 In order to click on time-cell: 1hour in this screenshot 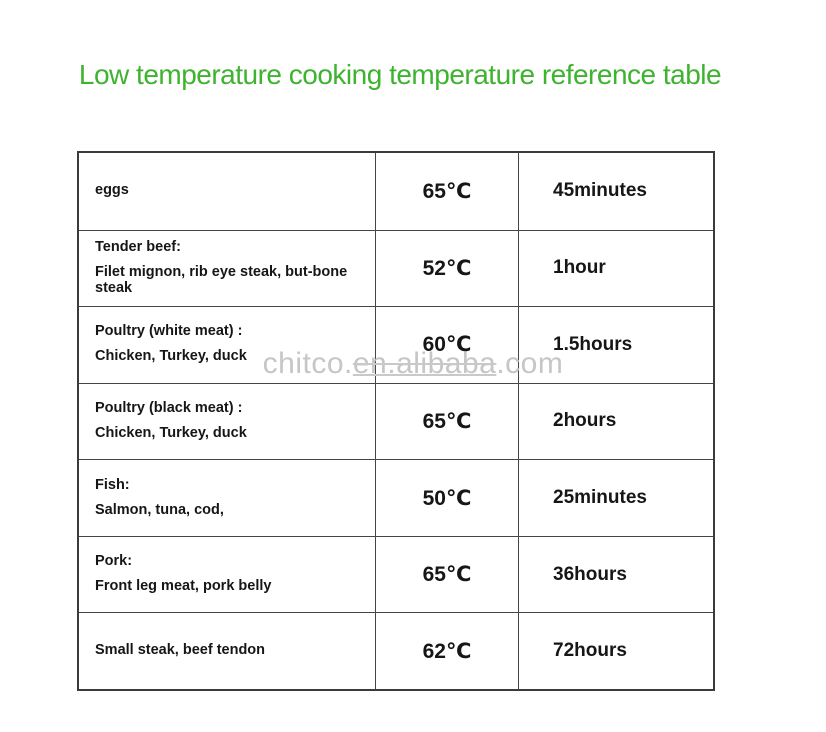, I will do `click(579, 268)`.